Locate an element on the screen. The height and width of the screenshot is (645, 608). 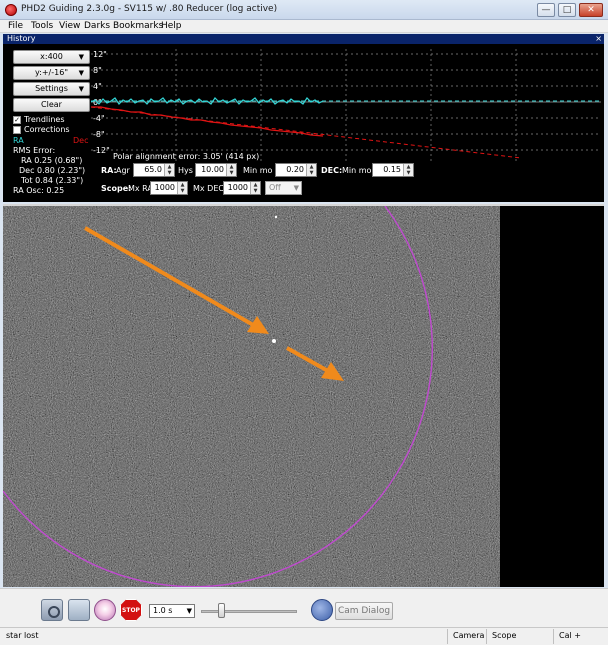
x-scale-label: x:400 is located at coordinates (51, 56).